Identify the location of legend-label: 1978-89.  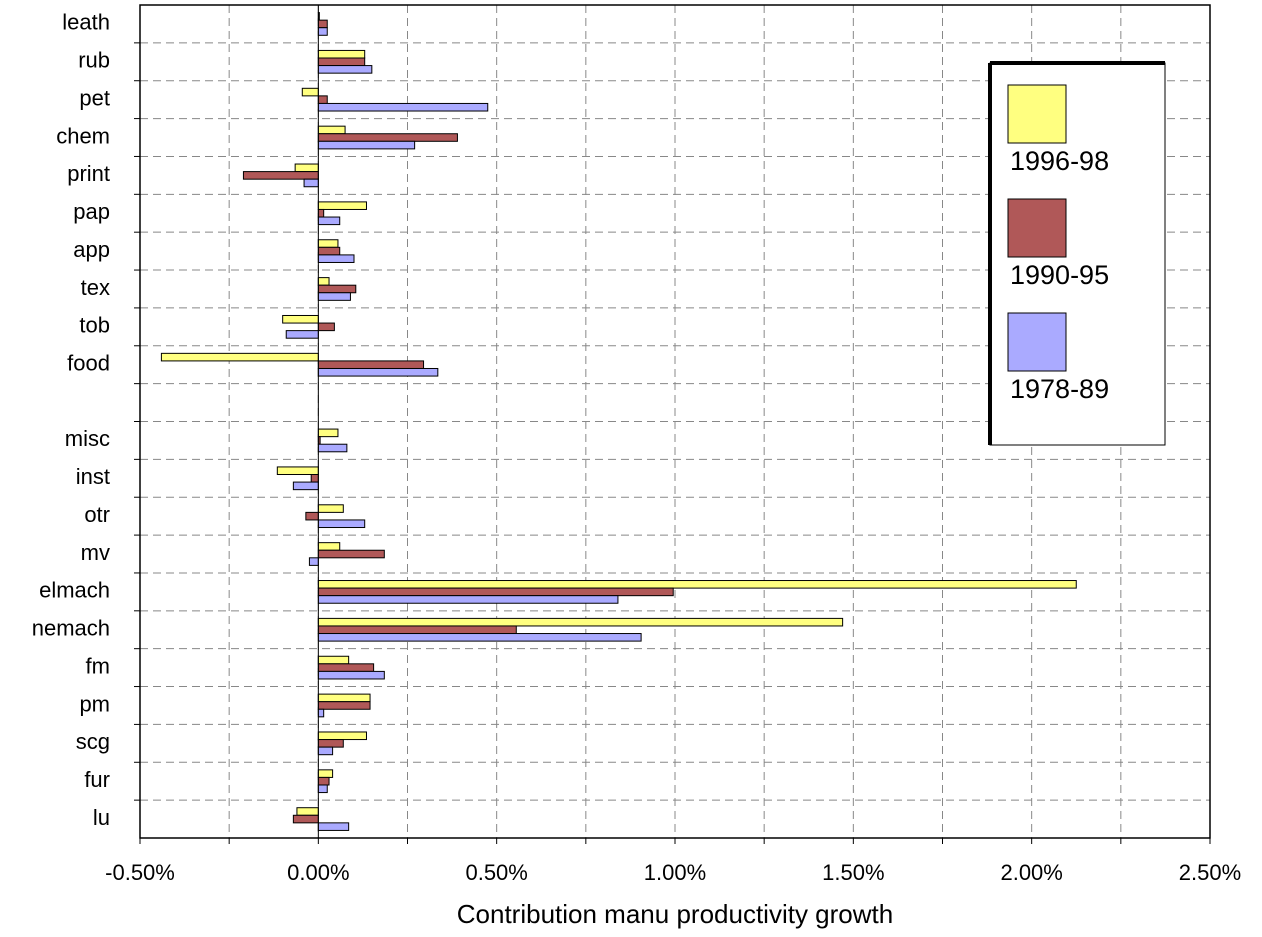
(1059, 389).